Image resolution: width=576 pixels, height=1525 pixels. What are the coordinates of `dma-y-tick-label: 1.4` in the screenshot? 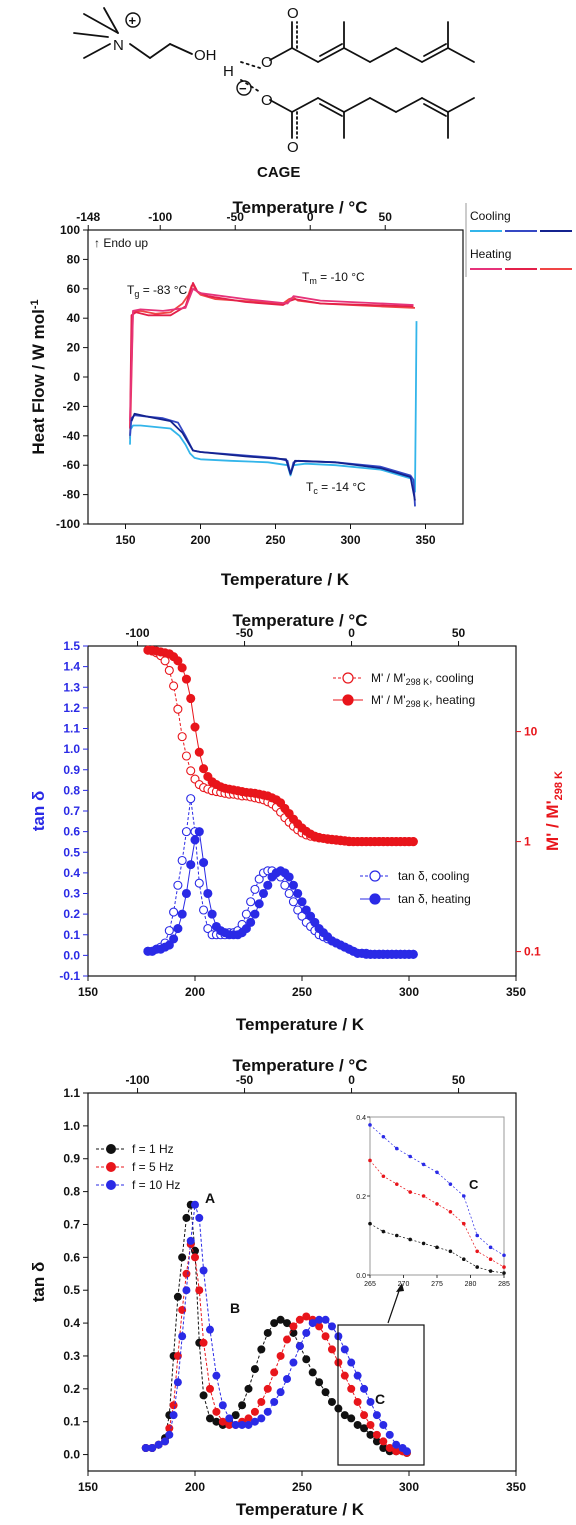 It's located at (71, 667).